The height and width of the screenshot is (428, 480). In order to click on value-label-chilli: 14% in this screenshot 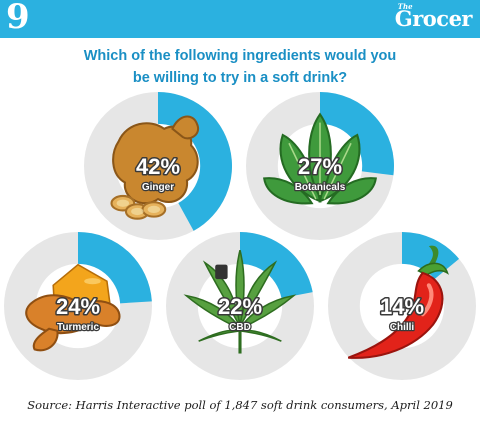, I will do `click(402, 306)`.